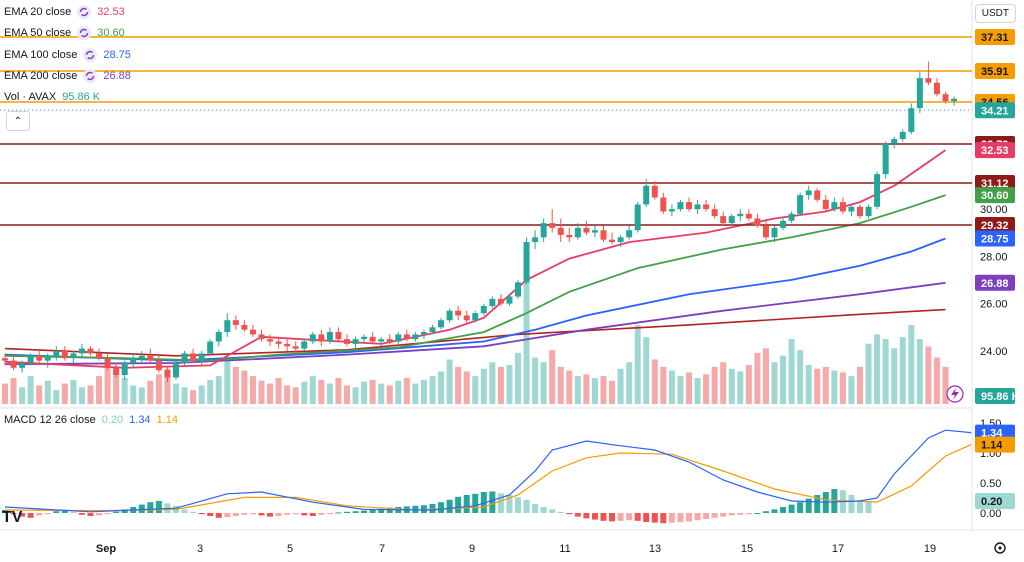 This screenshot has height=562, width=1024. I want to click on level-price-label: 37.31, so click(995, 38).